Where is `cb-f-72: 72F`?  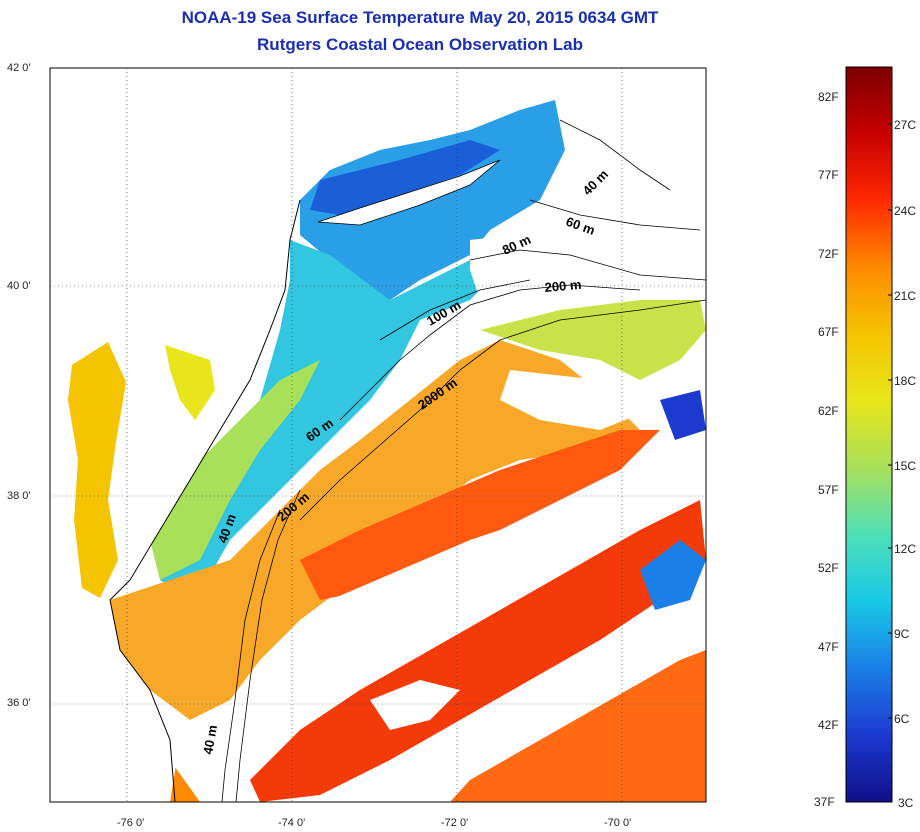
cb-f-72: 72F is located at coordinates (828, 254).